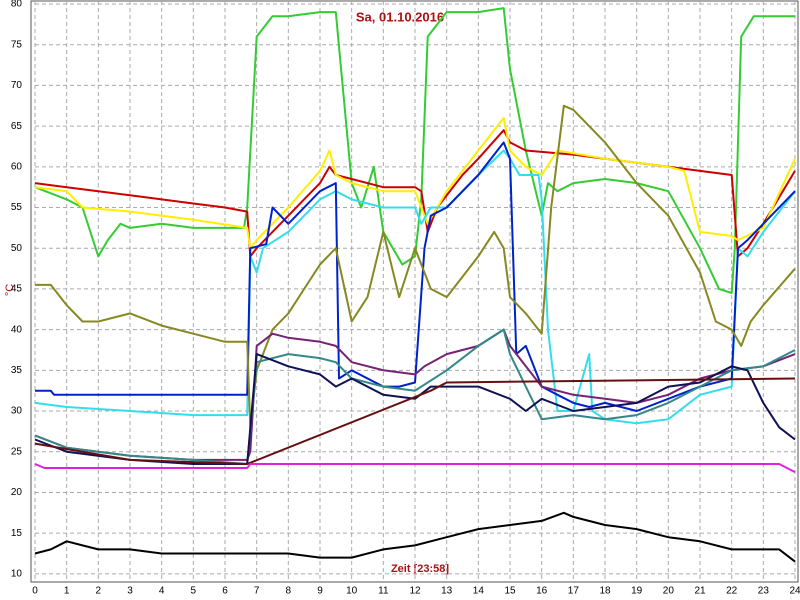  Describe the element at coordinates (289, 591) in the screenshot. I see `x-tick-label: 8` at that location.